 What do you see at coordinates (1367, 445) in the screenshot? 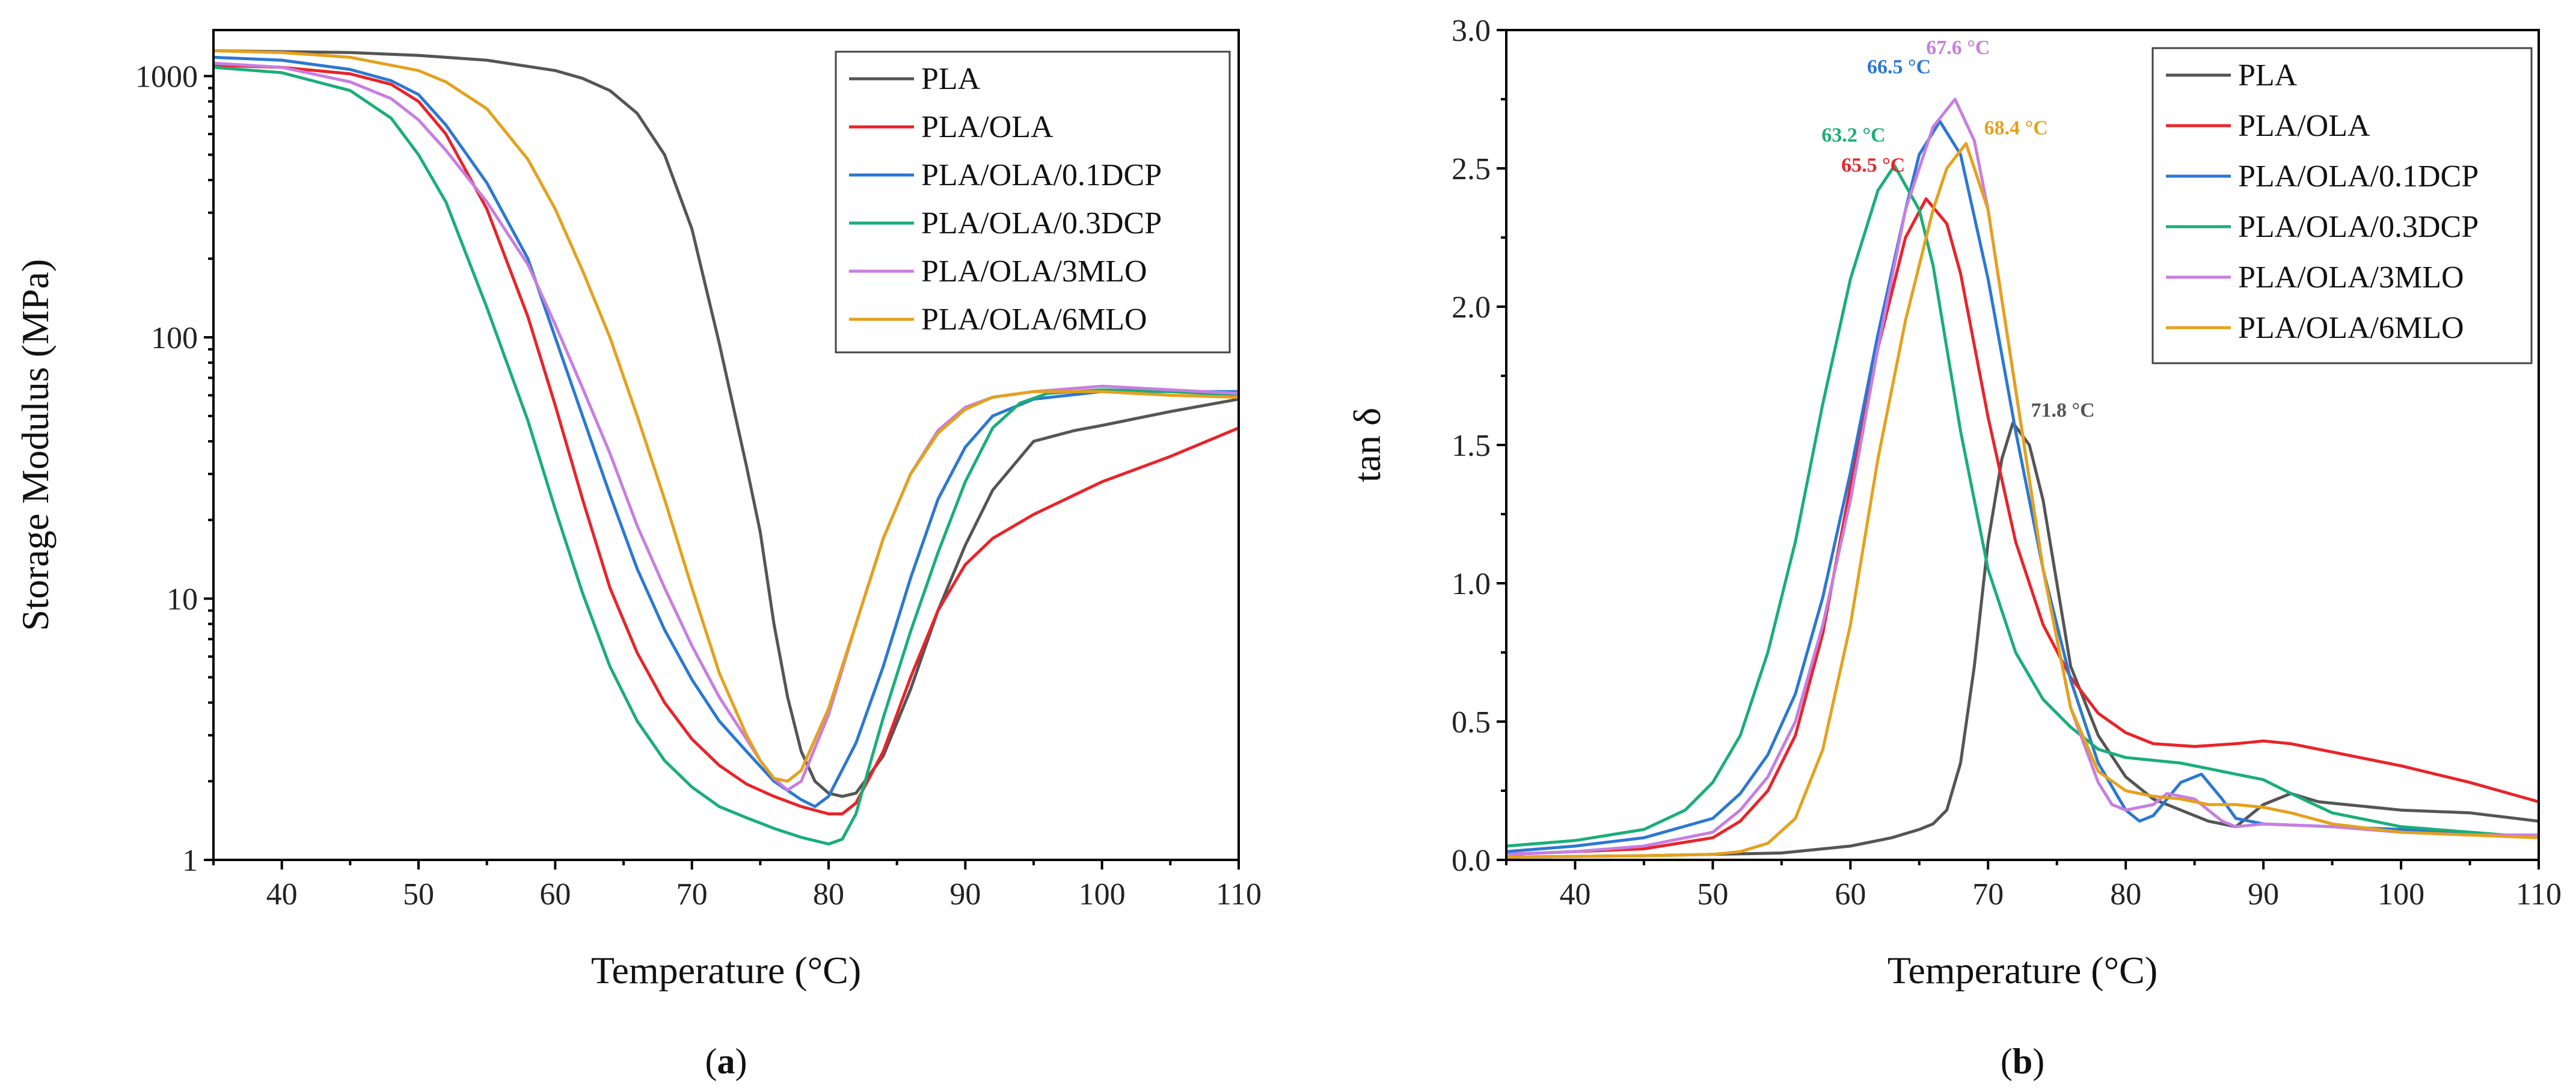
I see `y-axis-title: tan δ` at bounding box center [1367, 445].